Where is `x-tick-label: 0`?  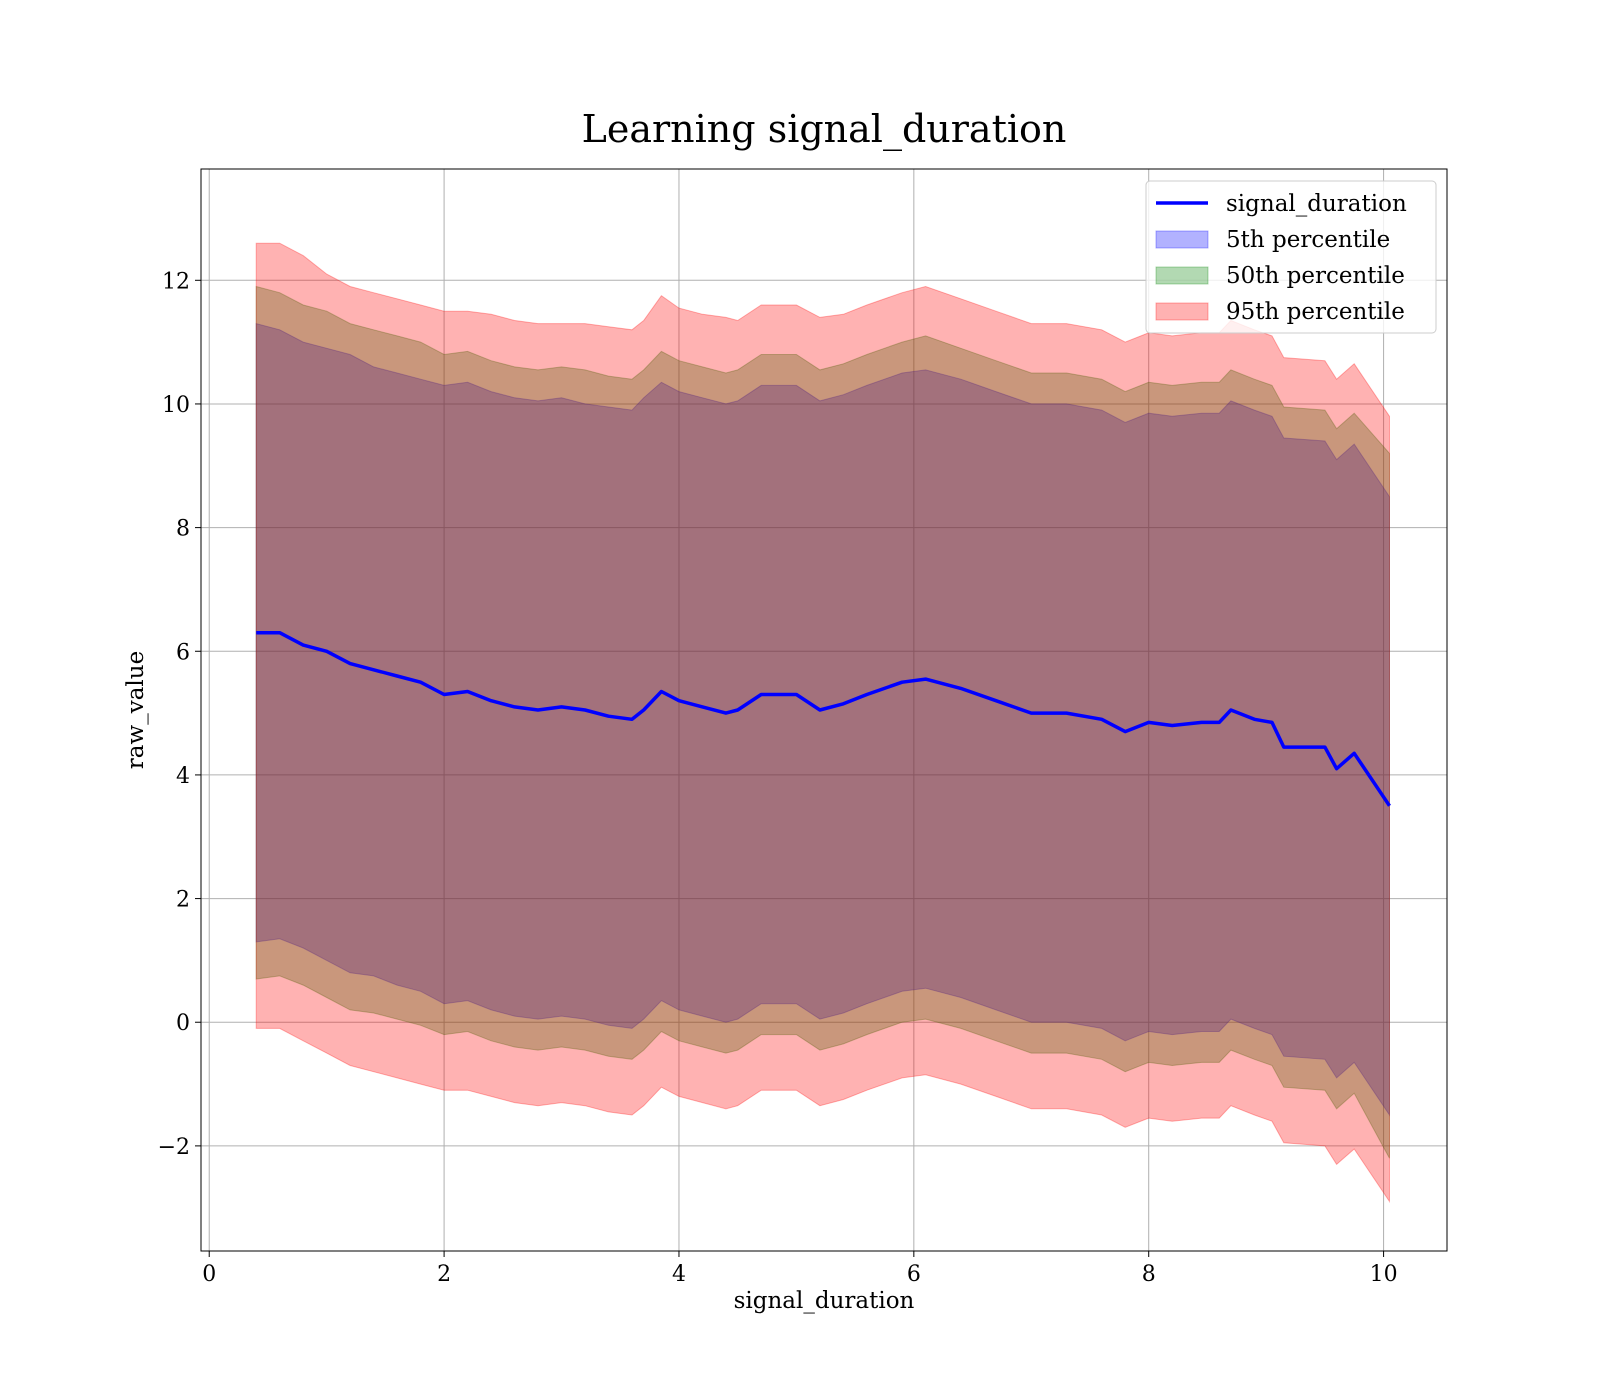 x-tick-label: 0 is located at coordinates (209, 1274).